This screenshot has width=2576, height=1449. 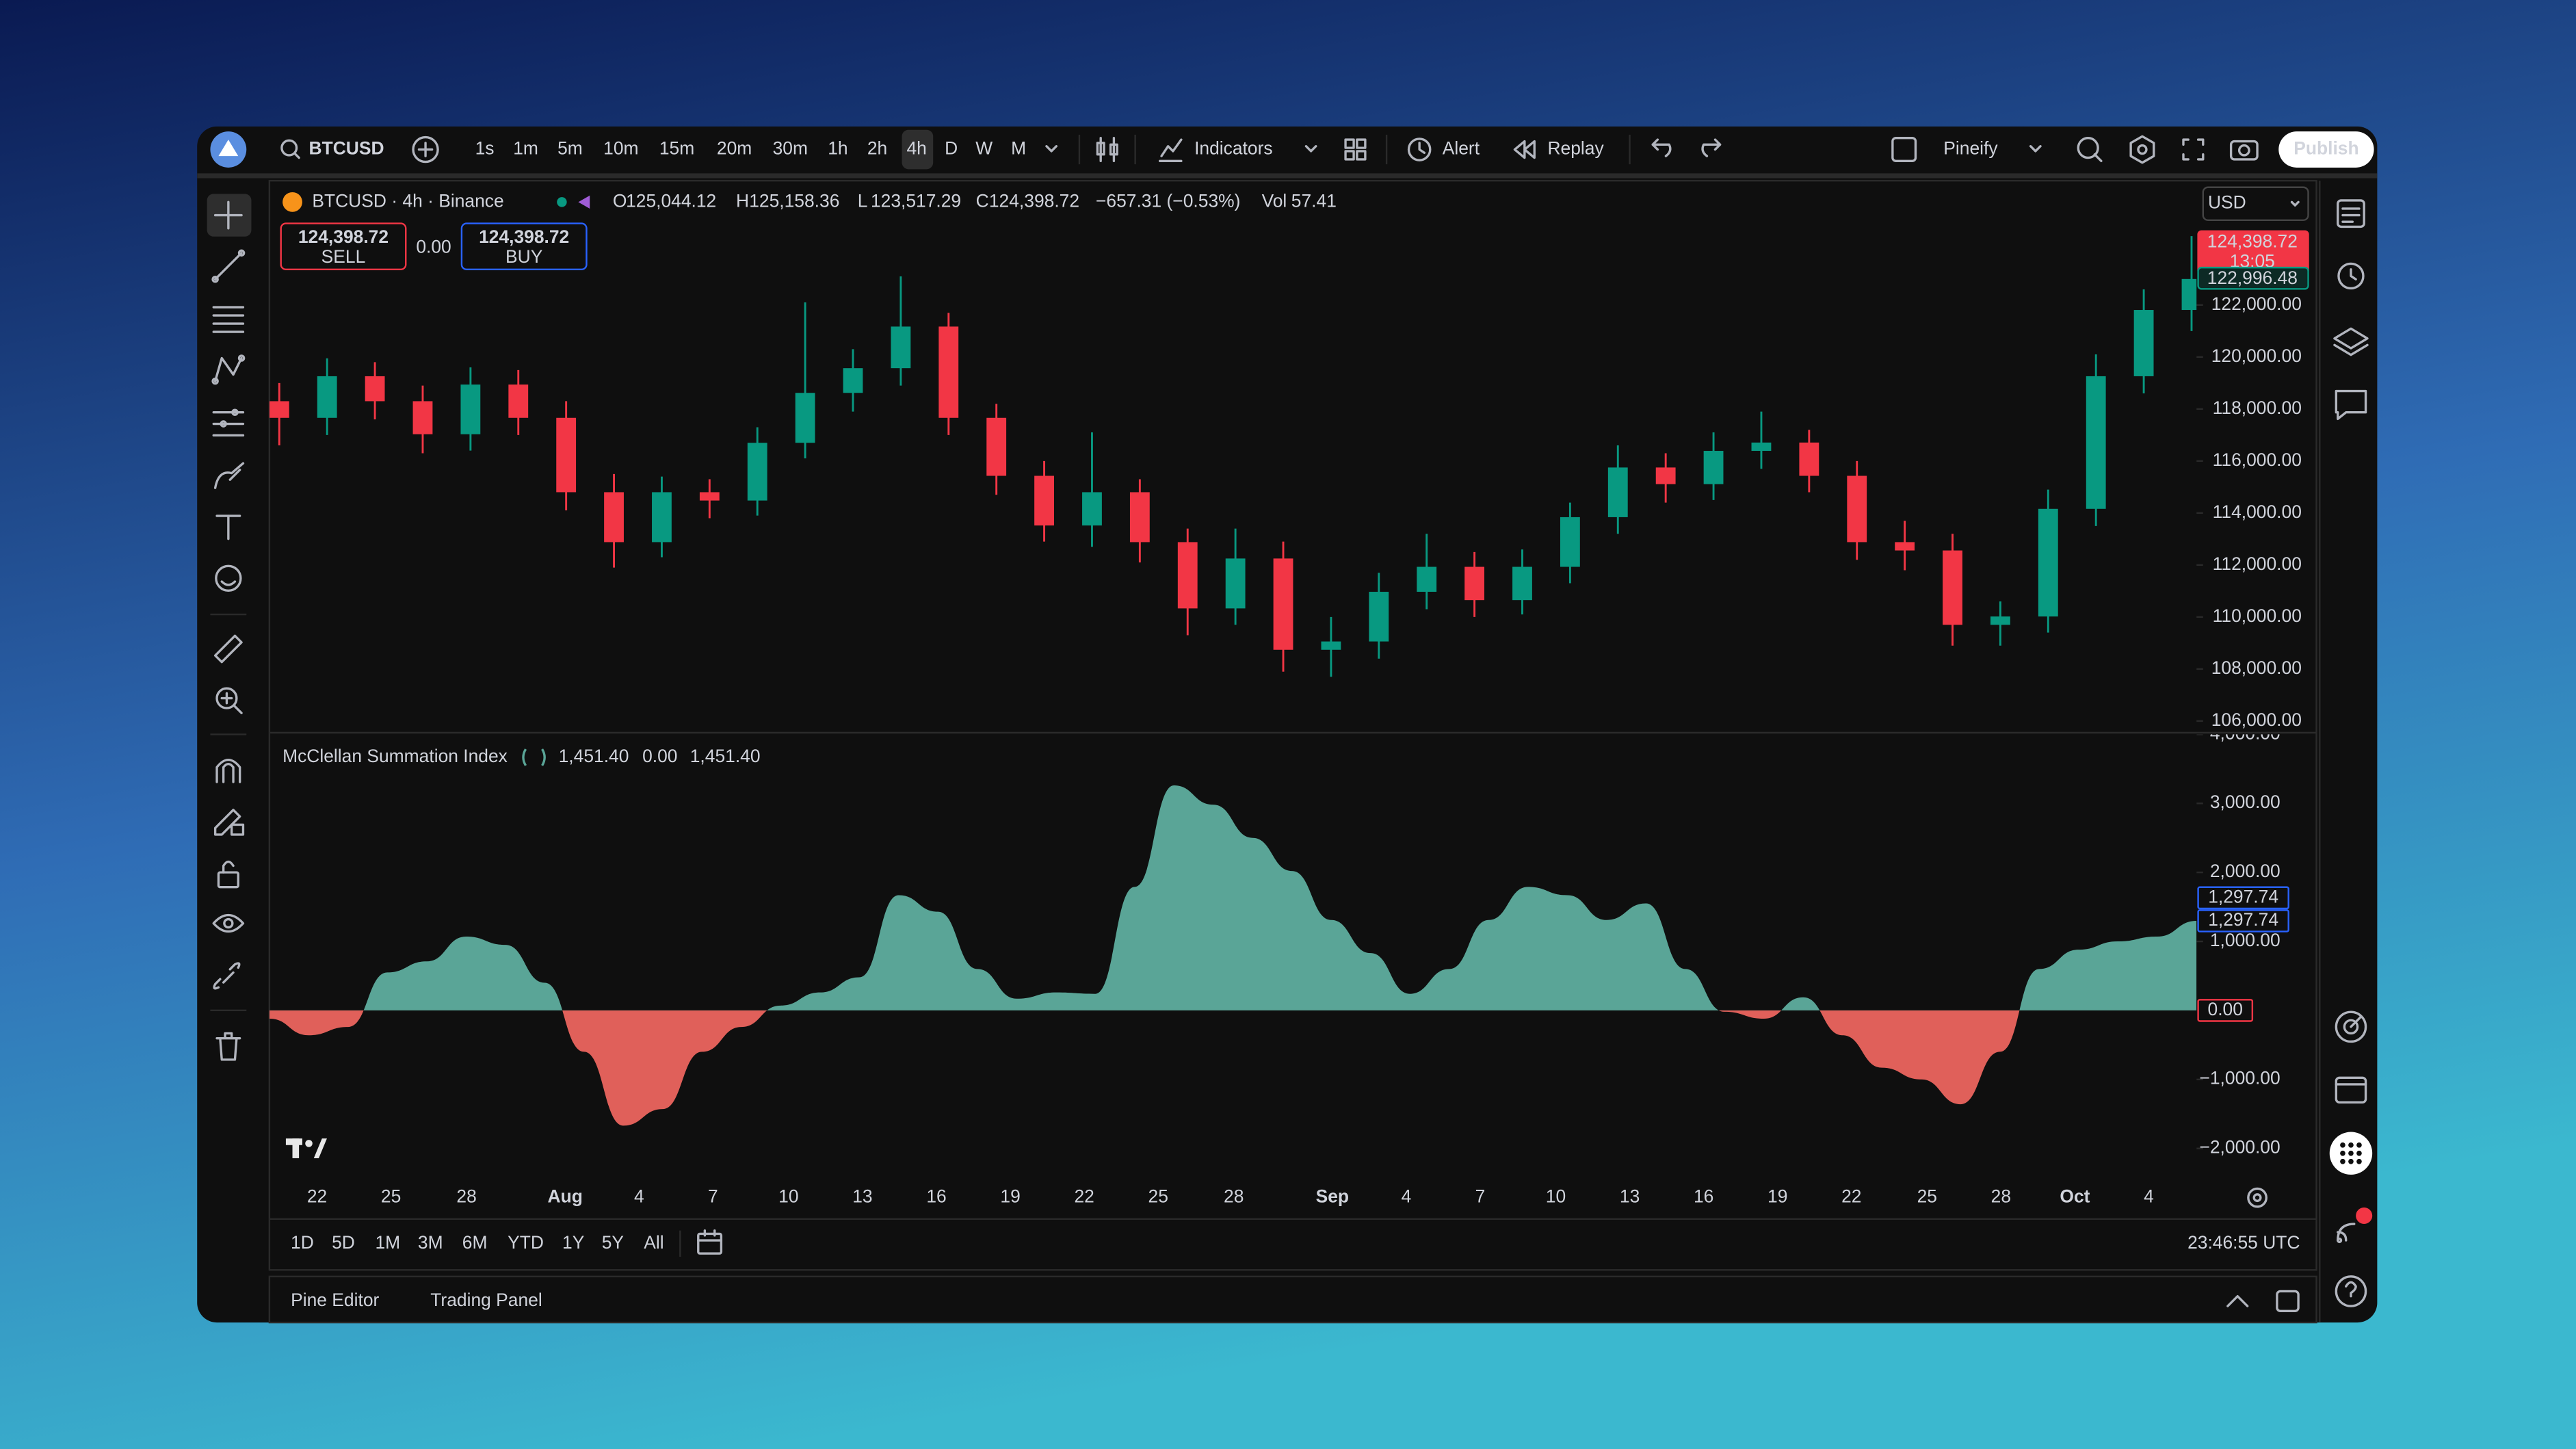 I want to click on range-button: 1Y, so click(x=573, y=1242).